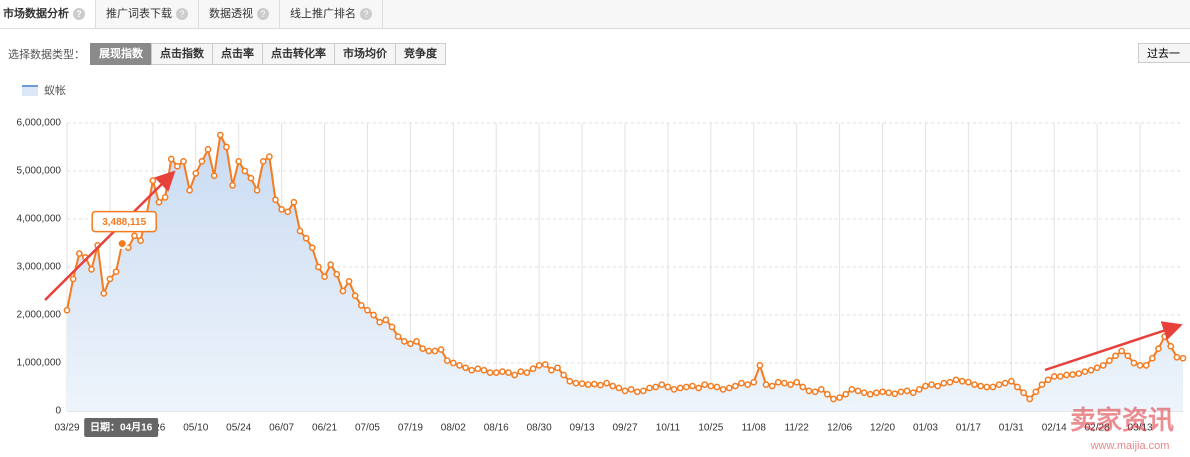  I want to click on filter-bar: 选择数据类型： 展现指数 点击指数 点击率 点击转化率 市场均价 竞争度, so click(227, 54).